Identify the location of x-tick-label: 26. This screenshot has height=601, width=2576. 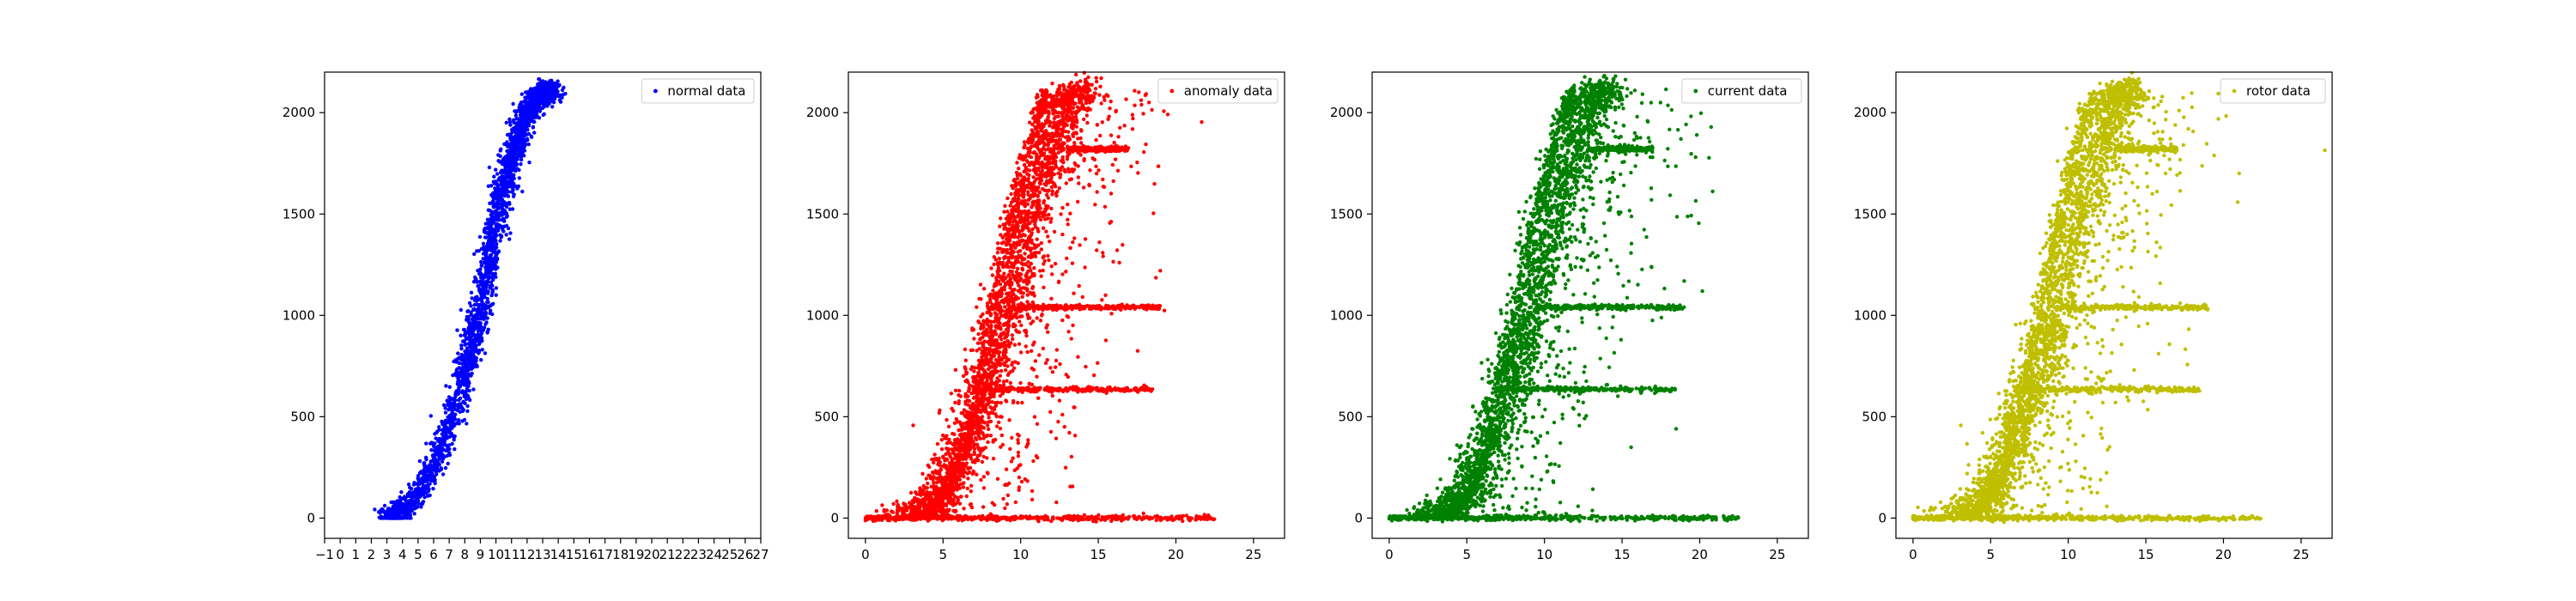
(745, 554).